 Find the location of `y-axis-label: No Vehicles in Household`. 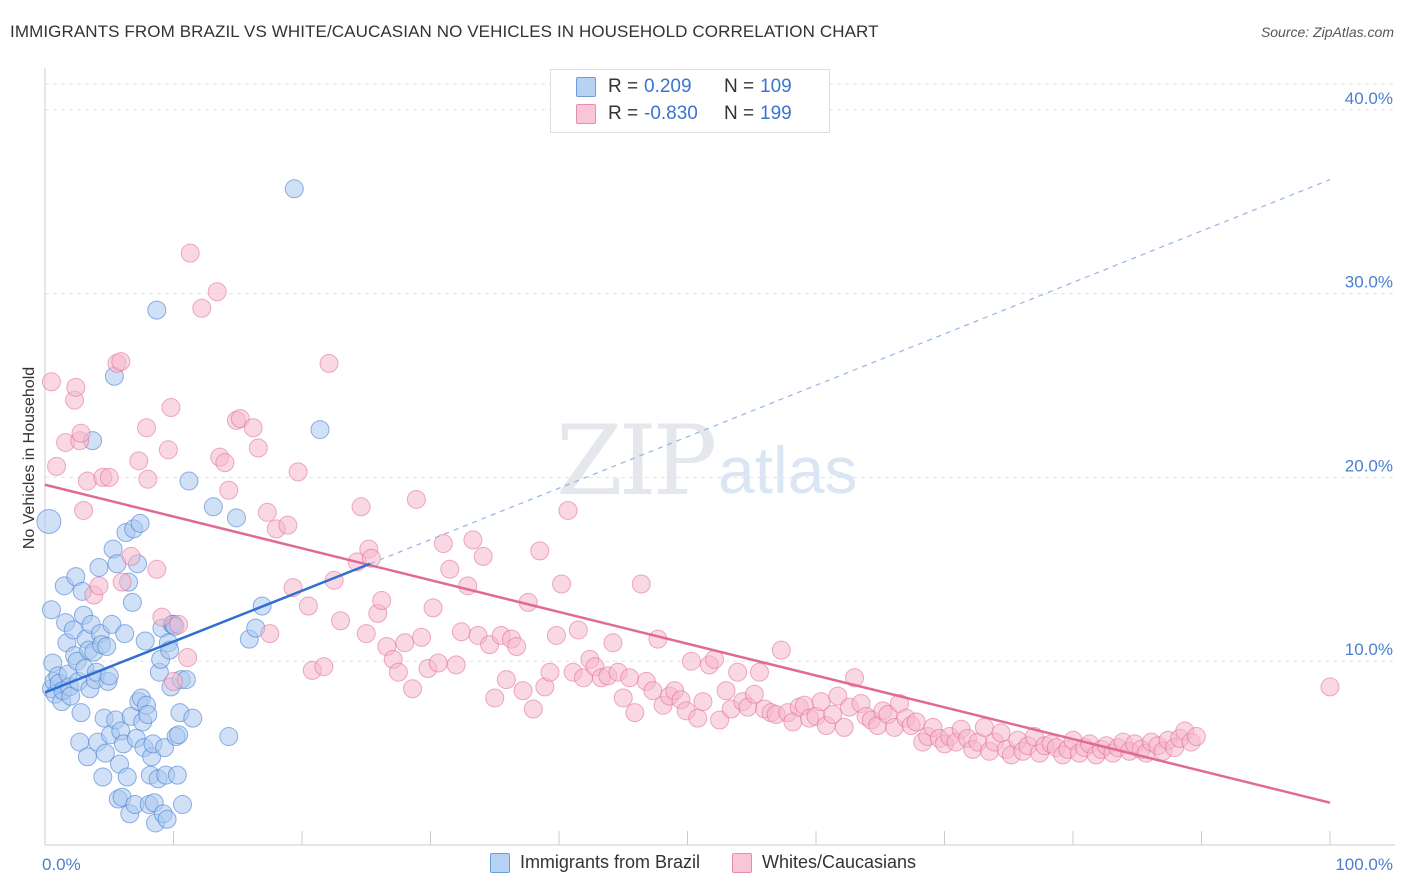

y-axis-label: No Vehicles in Household is located at coordinates (29, 458).